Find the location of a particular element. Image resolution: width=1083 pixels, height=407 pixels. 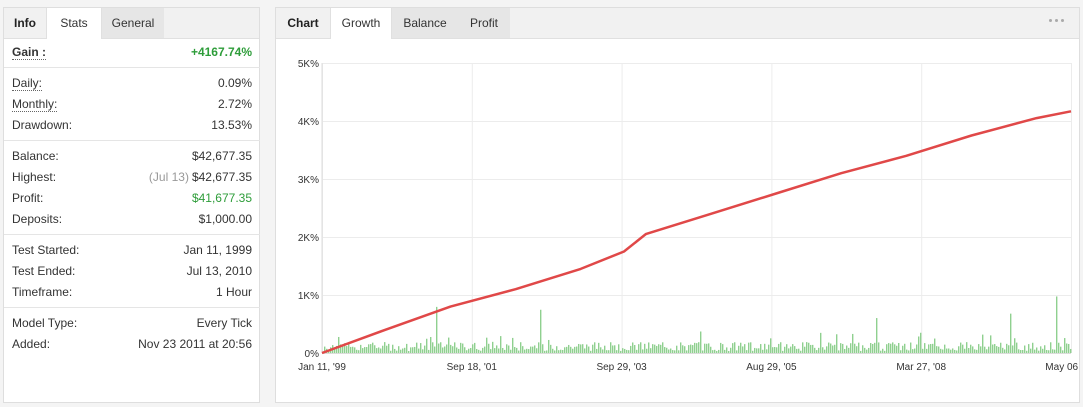

tab-chart: Chart is located at coordinates (303, 23).